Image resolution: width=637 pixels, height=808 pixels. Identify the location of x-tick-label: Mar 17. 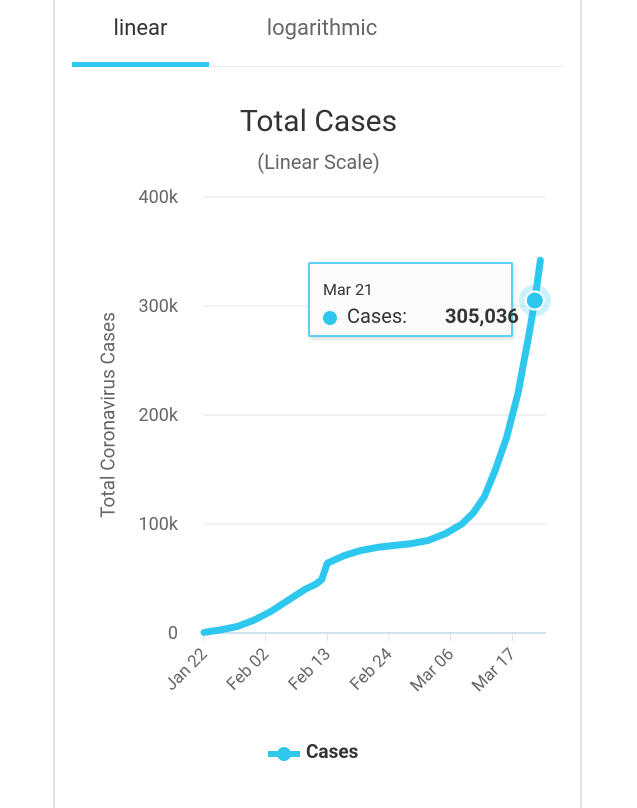
(494, 670).